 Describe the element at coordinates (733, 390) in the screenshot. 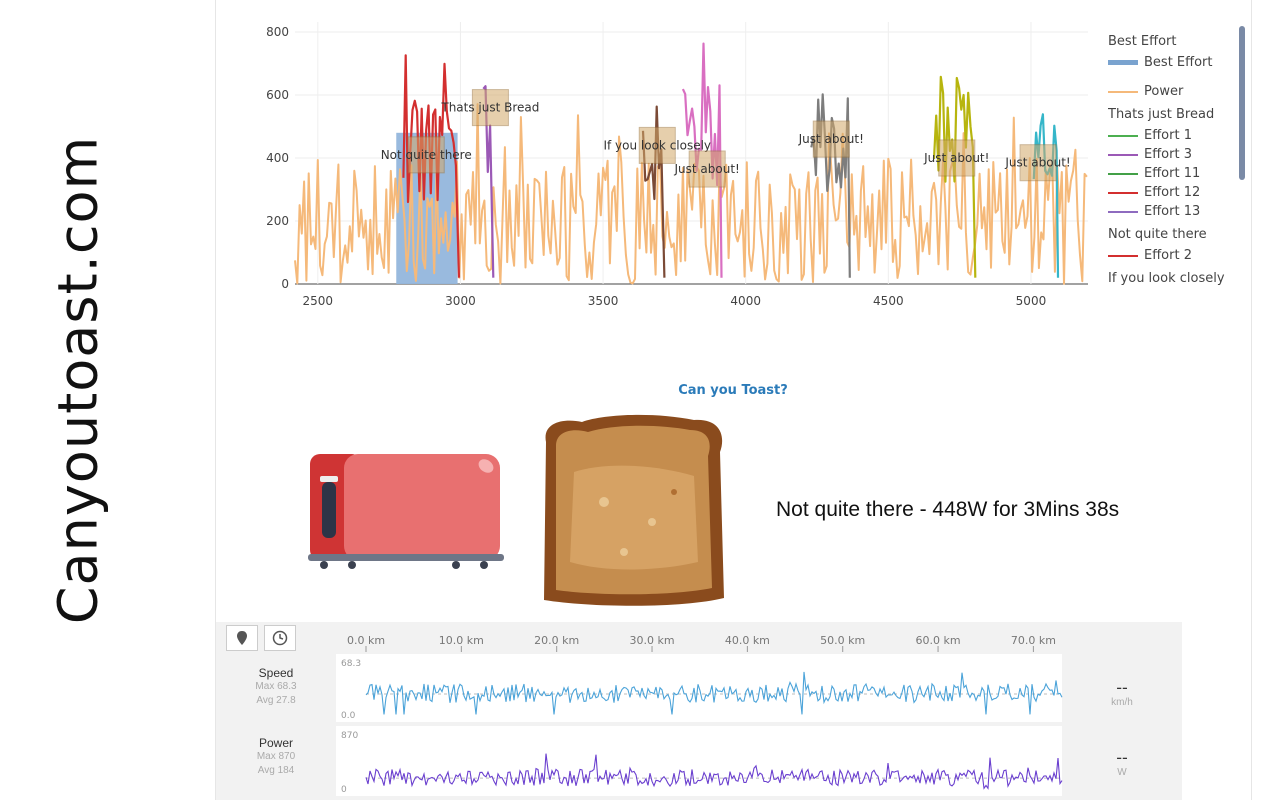

I see `toast-section-title: Can you Toast?` at that location.